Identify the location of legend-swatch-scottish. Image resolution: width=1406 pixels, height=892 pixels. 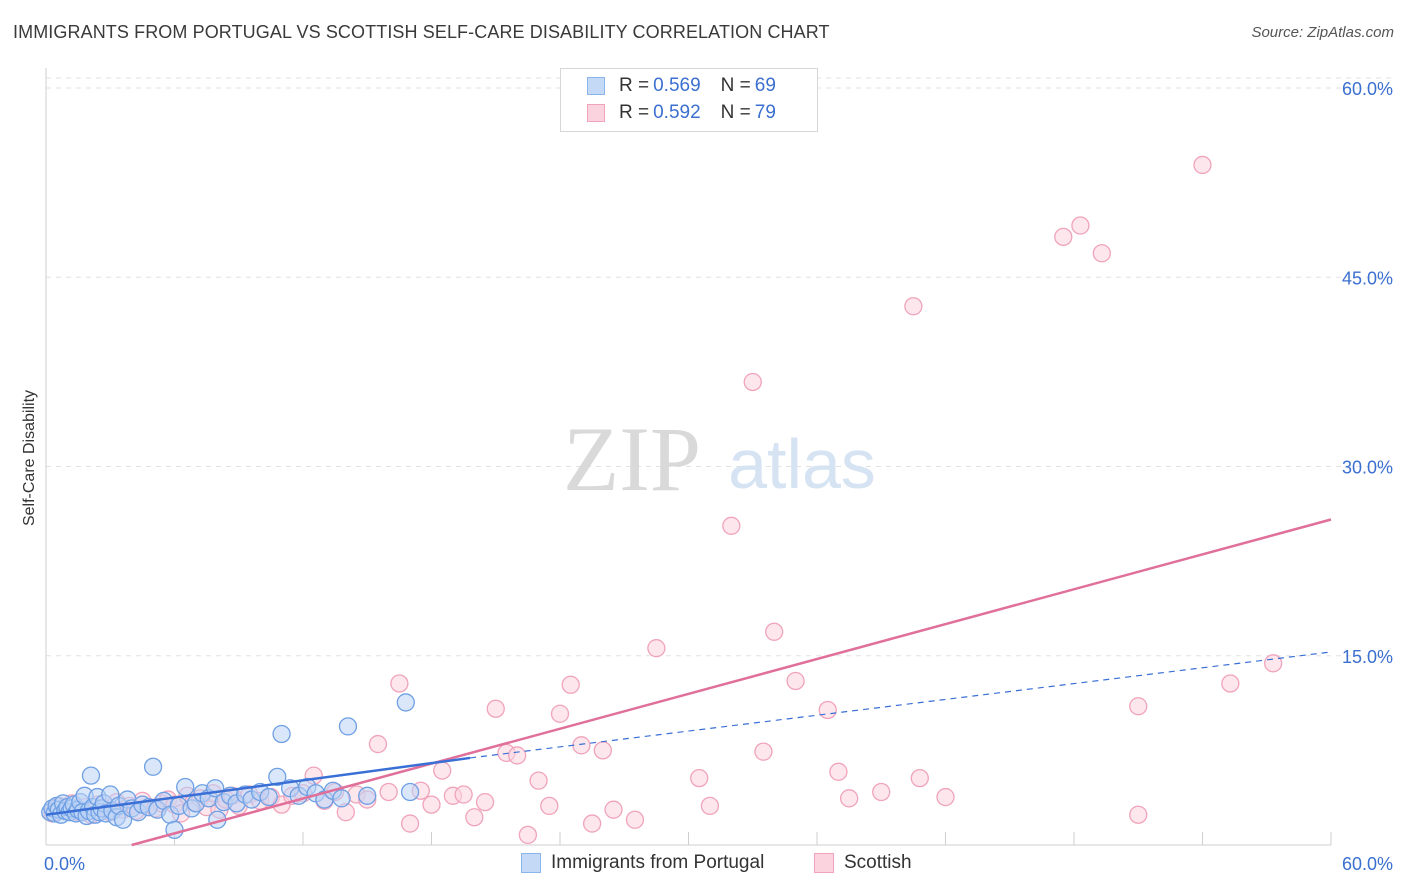
(596, 113).